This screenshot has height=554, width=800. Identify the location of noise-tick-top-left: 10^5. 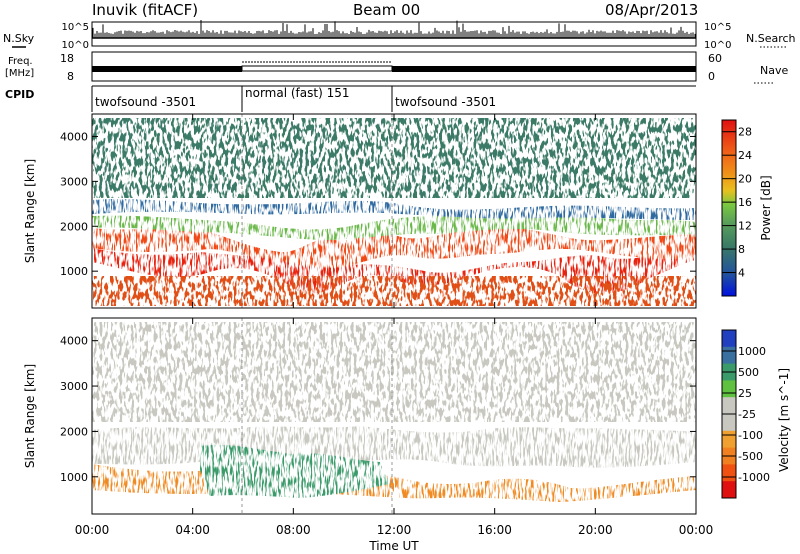
(75, 27).